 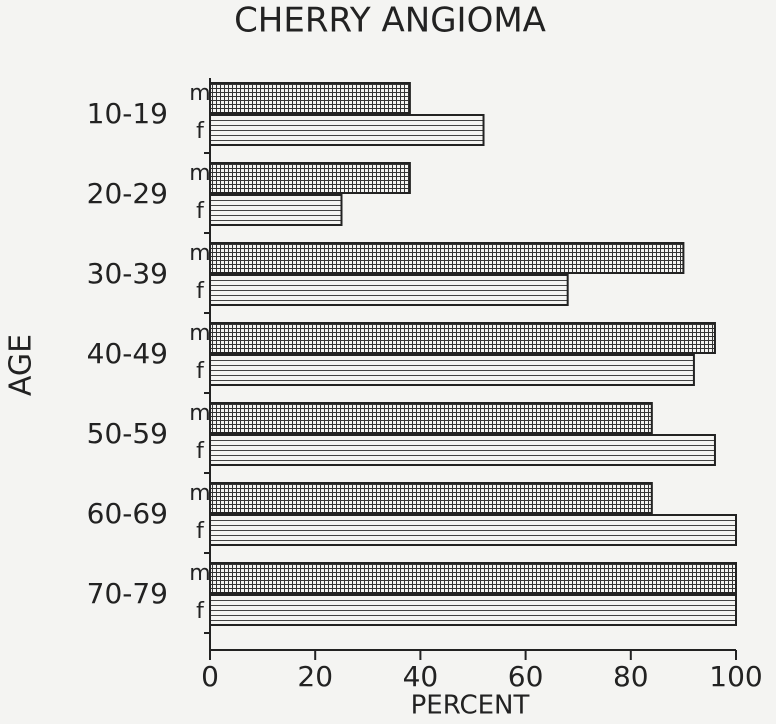 What do you see at coordinates (127, 513) in the screenshot?
I see `y-tick-label: 60-69` at bounding box center [127, 513].